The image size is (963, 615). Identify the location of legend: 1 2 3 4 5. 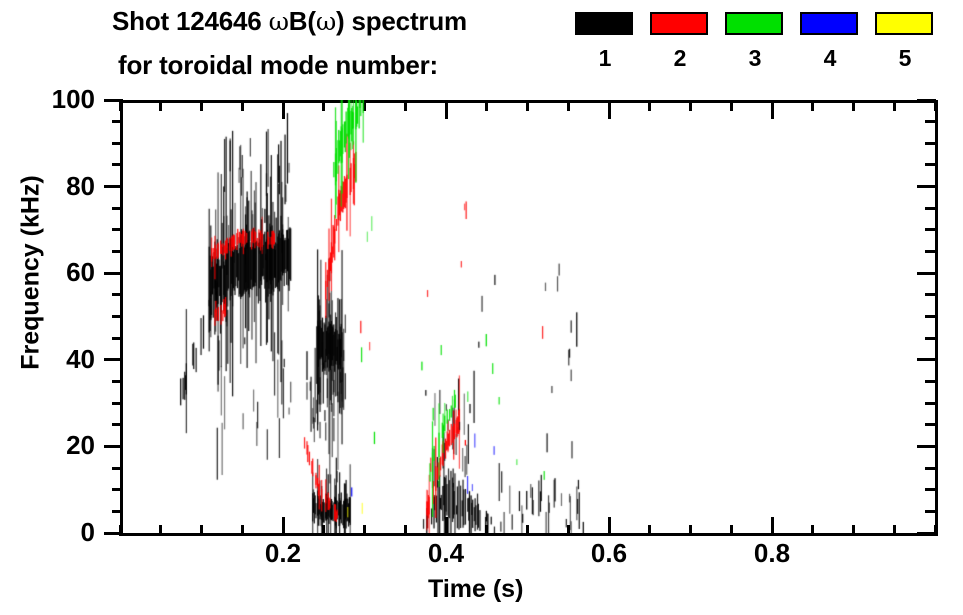
(765, 51).